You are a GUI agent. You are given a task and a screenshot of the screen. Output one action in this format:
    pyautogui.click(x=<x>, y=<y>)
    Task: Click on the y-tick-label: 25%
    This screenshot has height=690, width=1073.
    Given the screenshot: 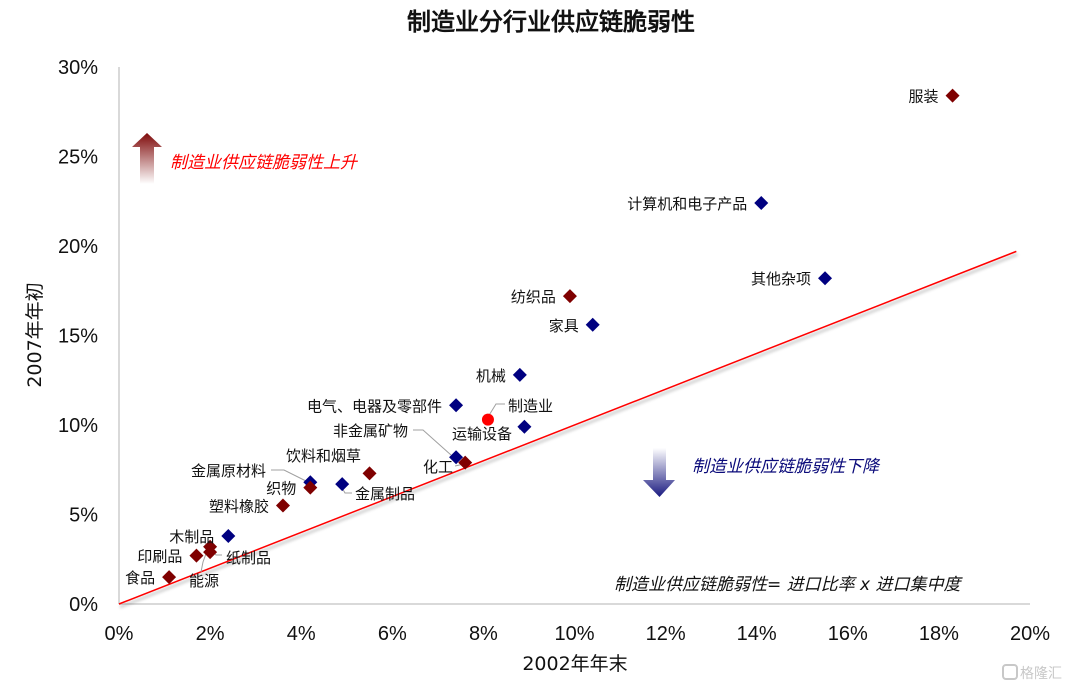 What is the action you would take?
    pyautogui.click(x=78, y=158)
    